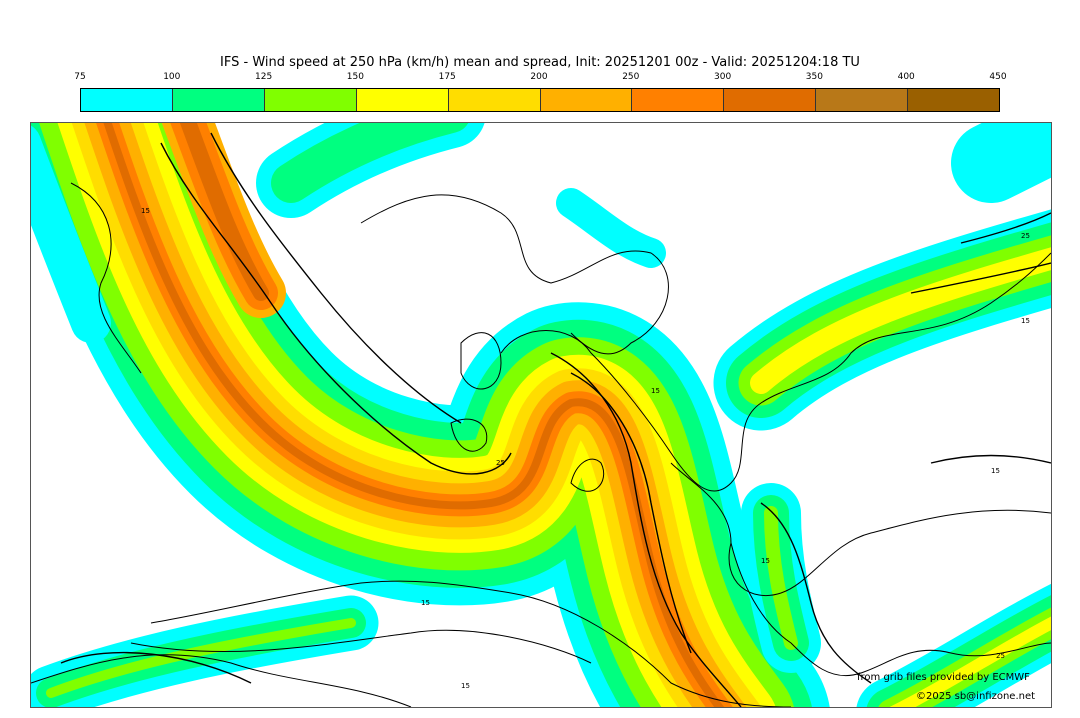  Describe the element at coordinates (943, 677) in the screenshot. I see `data-source-credit: from grib files provided by ECMWF` at that location.